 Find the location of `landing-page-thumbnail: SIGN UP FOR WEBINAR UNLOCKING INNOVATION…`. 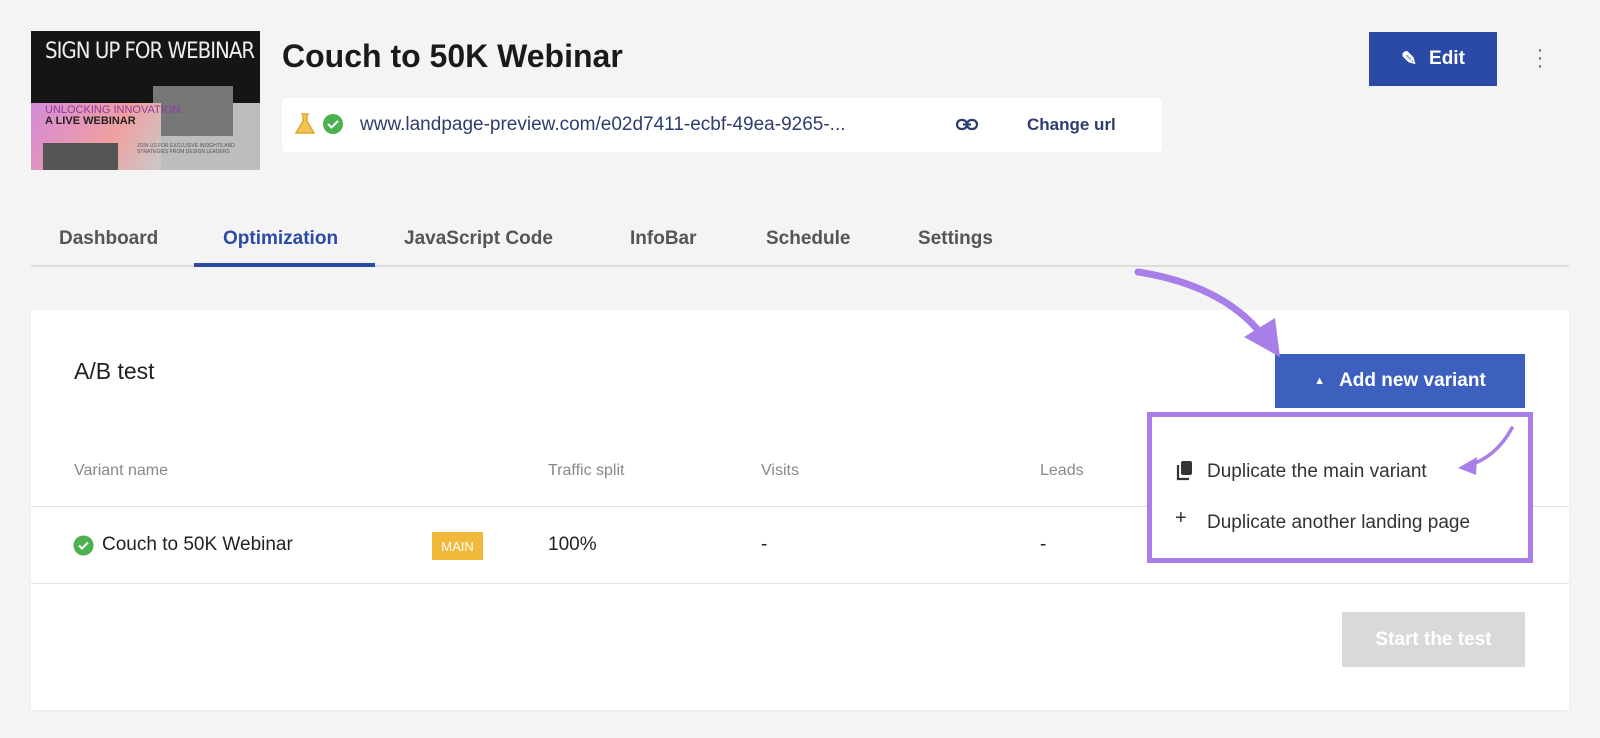

landing-page-thumbnail: SIGN UP FOR WEBINAR UNLOCKING INNOVATION… is located at coordinates (145, 100).